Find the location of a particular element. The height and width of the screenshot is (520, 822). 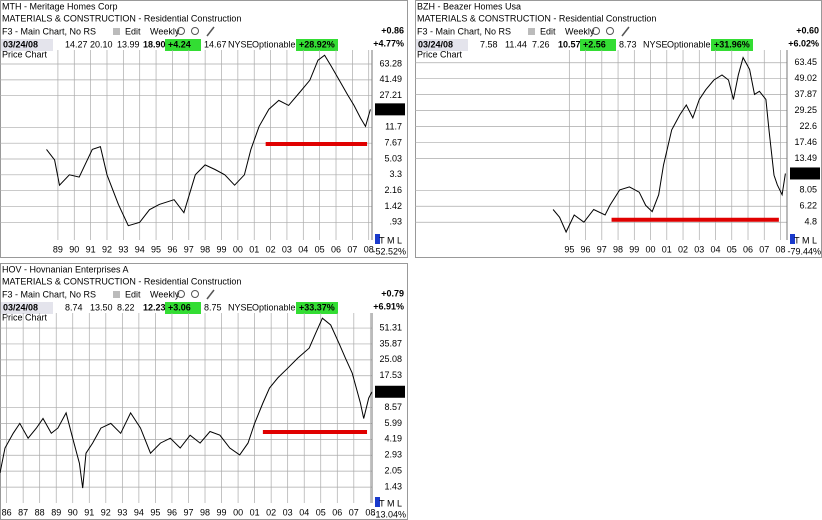

title: MTH - Meritage Homes Corp is located at coordinates (60, 6).